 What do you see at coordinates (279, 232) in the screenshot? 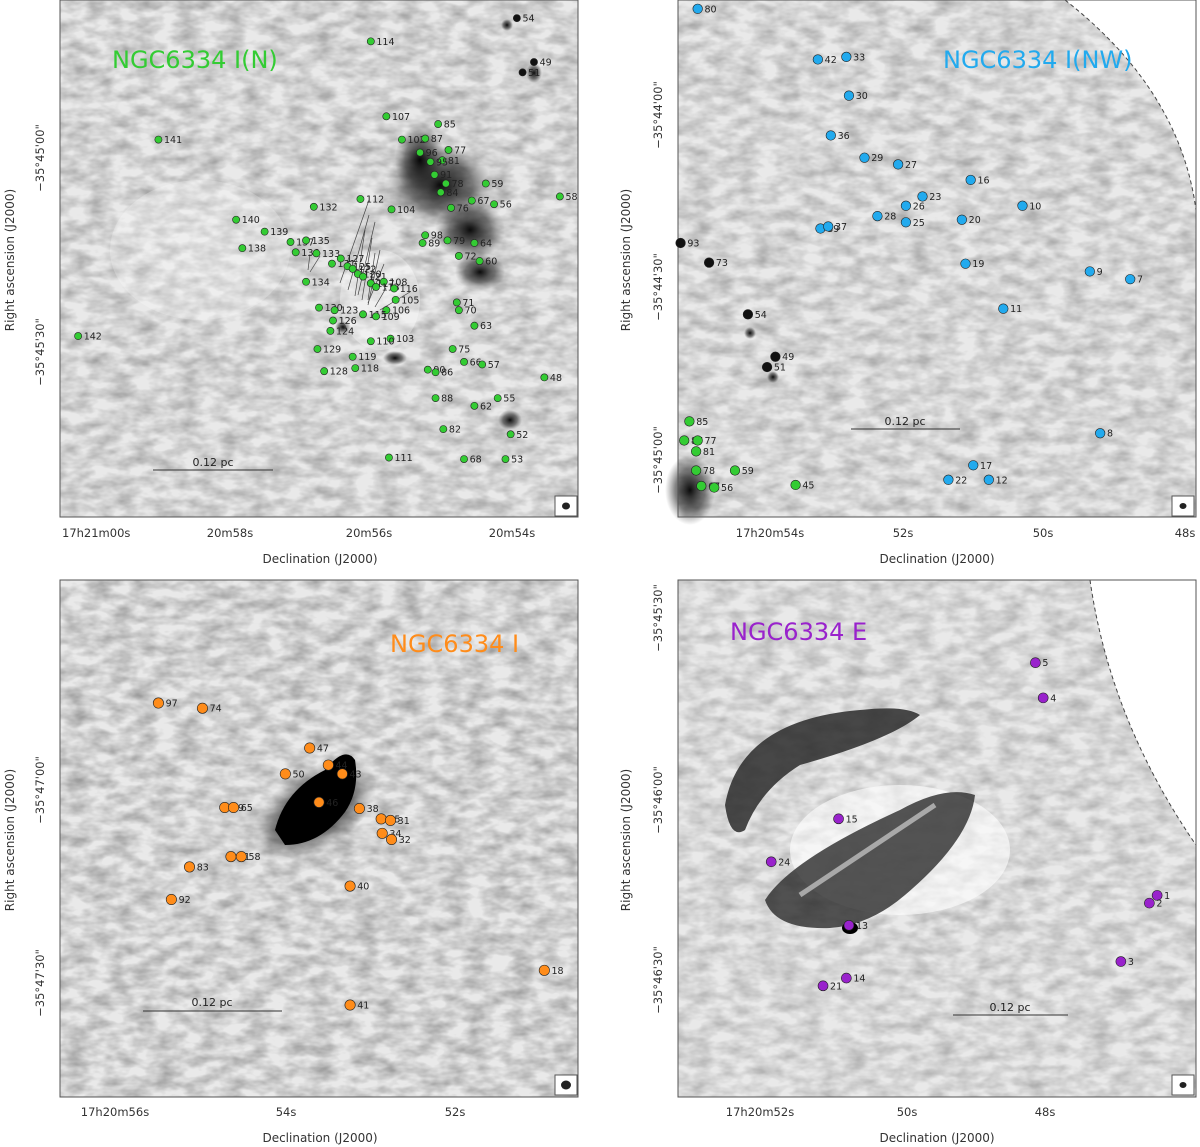
I see `source-label: 139` at bounding box center [279, 232].